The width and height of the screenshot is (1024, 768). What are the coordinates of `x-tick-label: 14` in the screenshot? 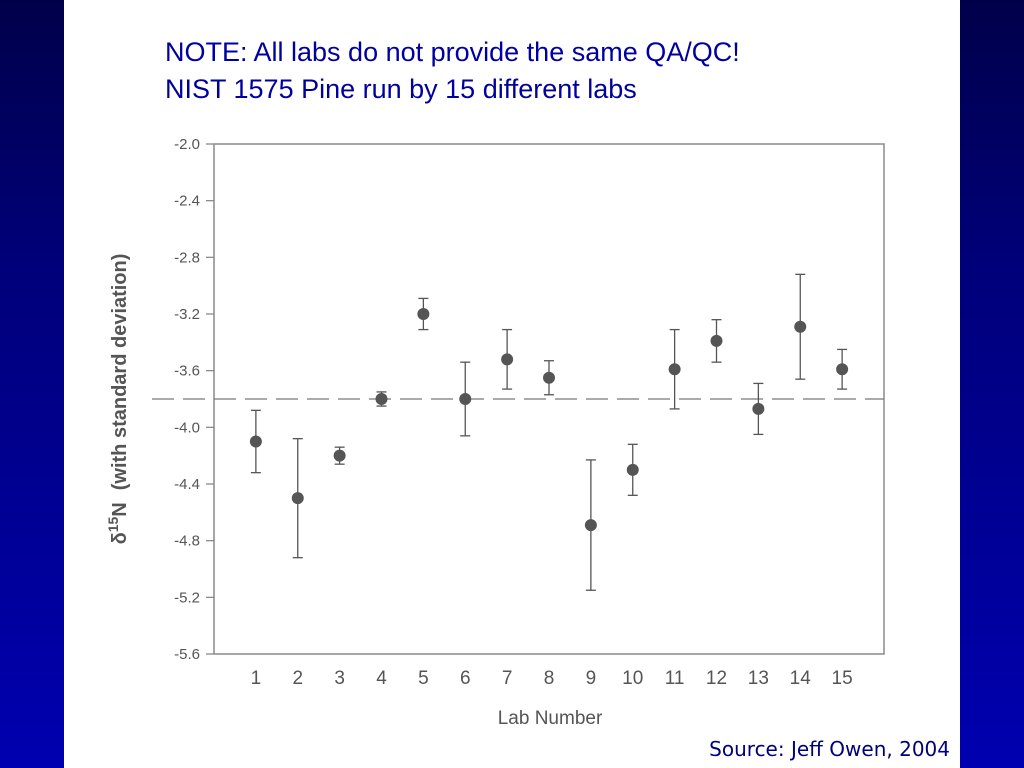 It's located at (801, 678).